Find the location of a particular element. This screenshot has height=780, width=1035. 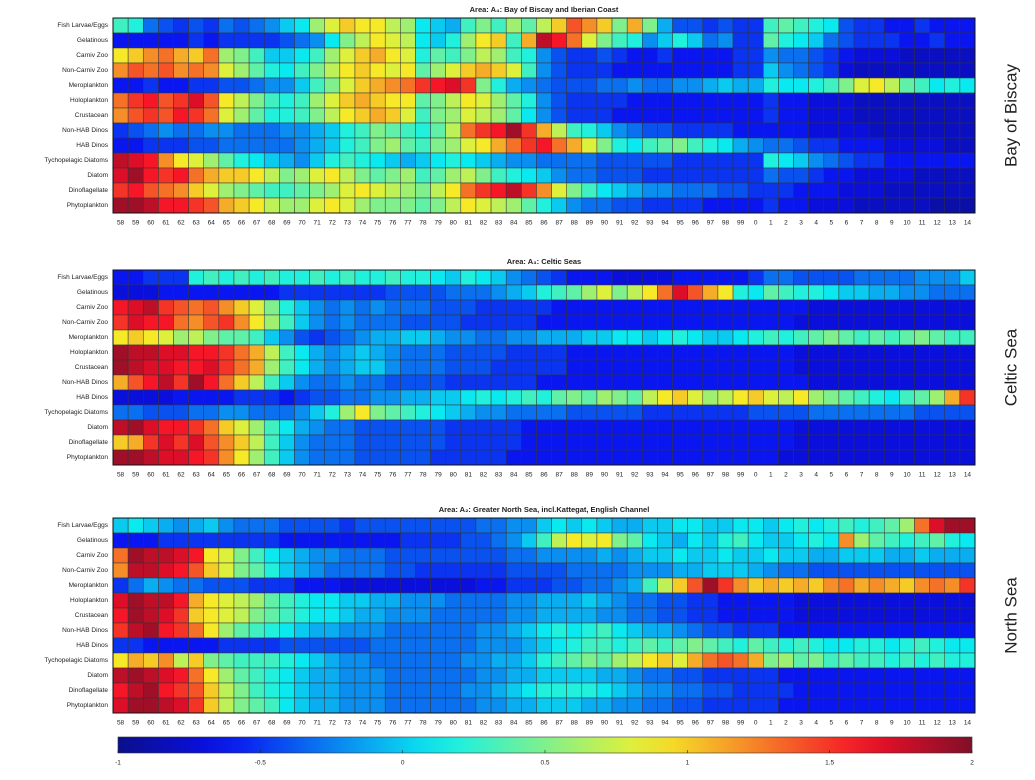

column-label: 59 is located at coordinates (136, 223).